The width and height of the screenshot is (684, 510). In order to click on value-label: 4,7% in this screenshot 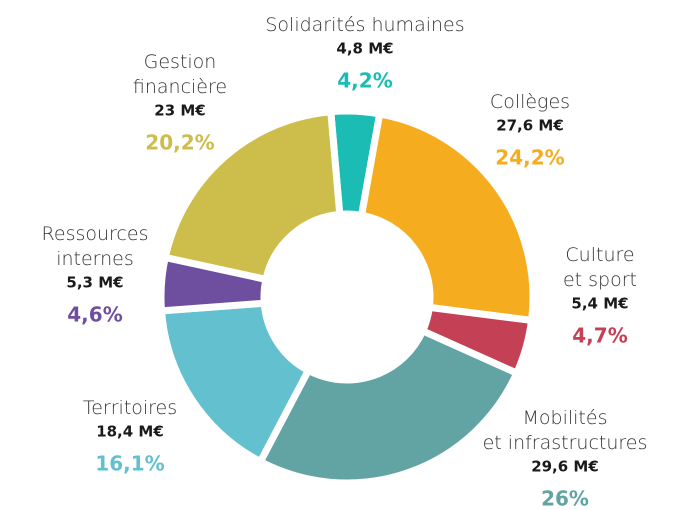, I will do `click(599, 336)`.